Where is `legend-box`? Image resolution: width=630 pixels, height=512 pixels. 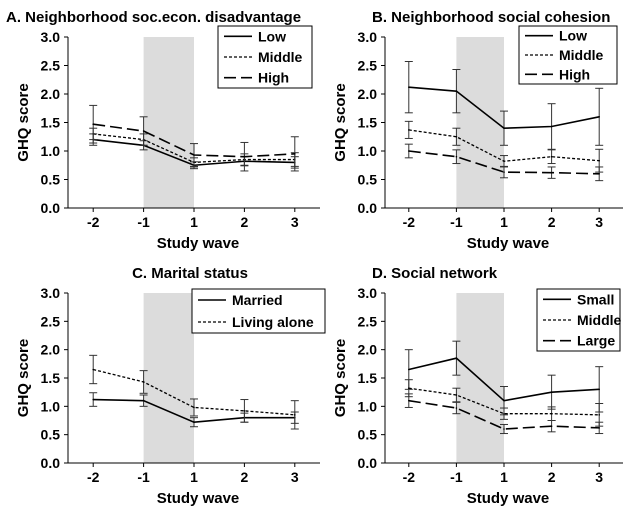
legend-box is located at coordinates (258, 311).